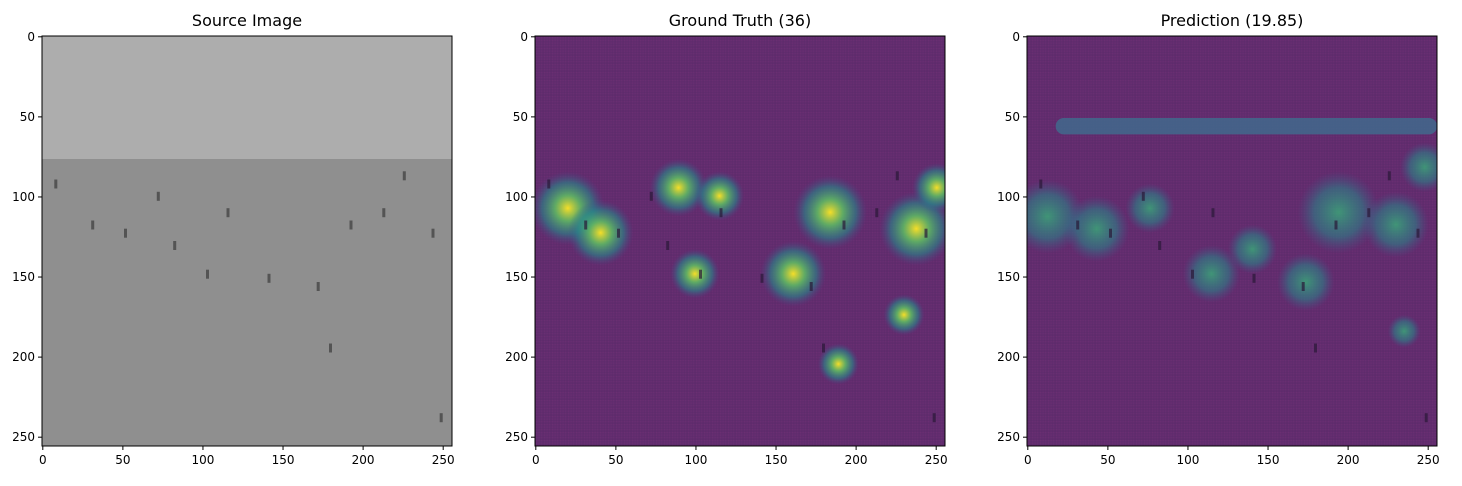 This screenshot has height=486, width=1462. Describe the element at coordinates (443, 460) in the screenshot. I see `x-tick-label: 250` at that location.